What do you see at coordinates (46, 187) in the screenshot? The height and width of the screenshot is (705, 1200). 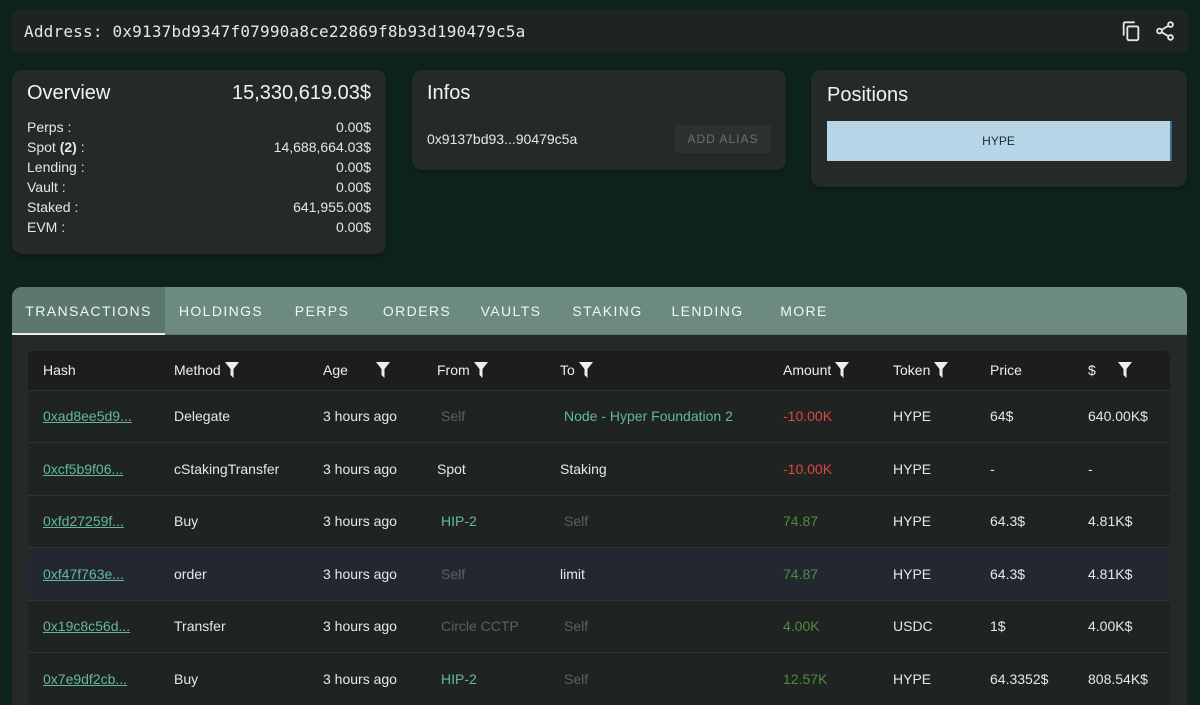 I see `overview-label: Vault :` at bounding box center [46, 187].